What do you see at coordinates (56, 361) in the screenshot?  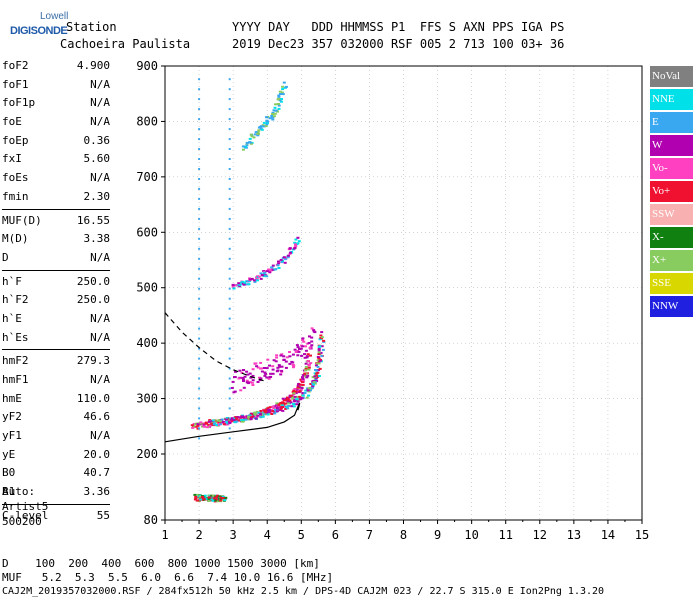 I see `param-row: hmF2 279.3` at bounding box center [56, 361].